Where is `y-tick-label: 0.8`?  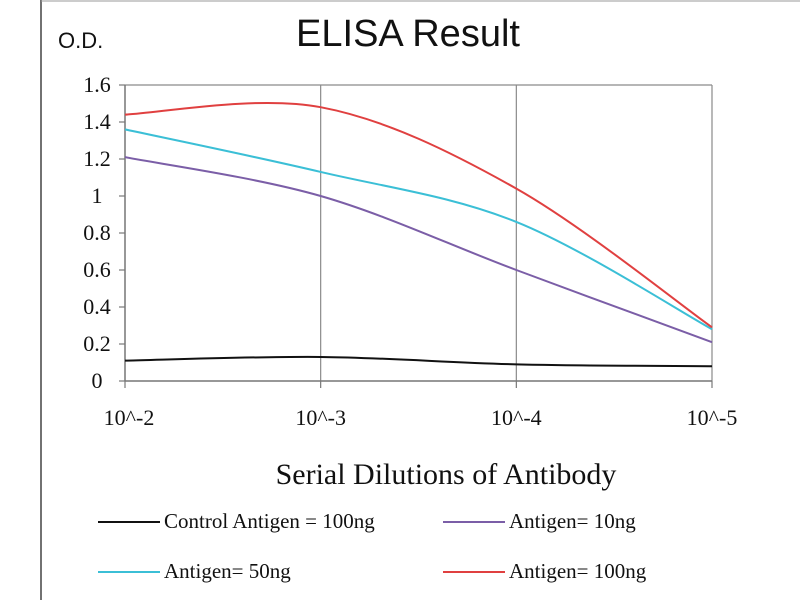
y-tick-label: 0.8 is located at coordinates (97, 232).